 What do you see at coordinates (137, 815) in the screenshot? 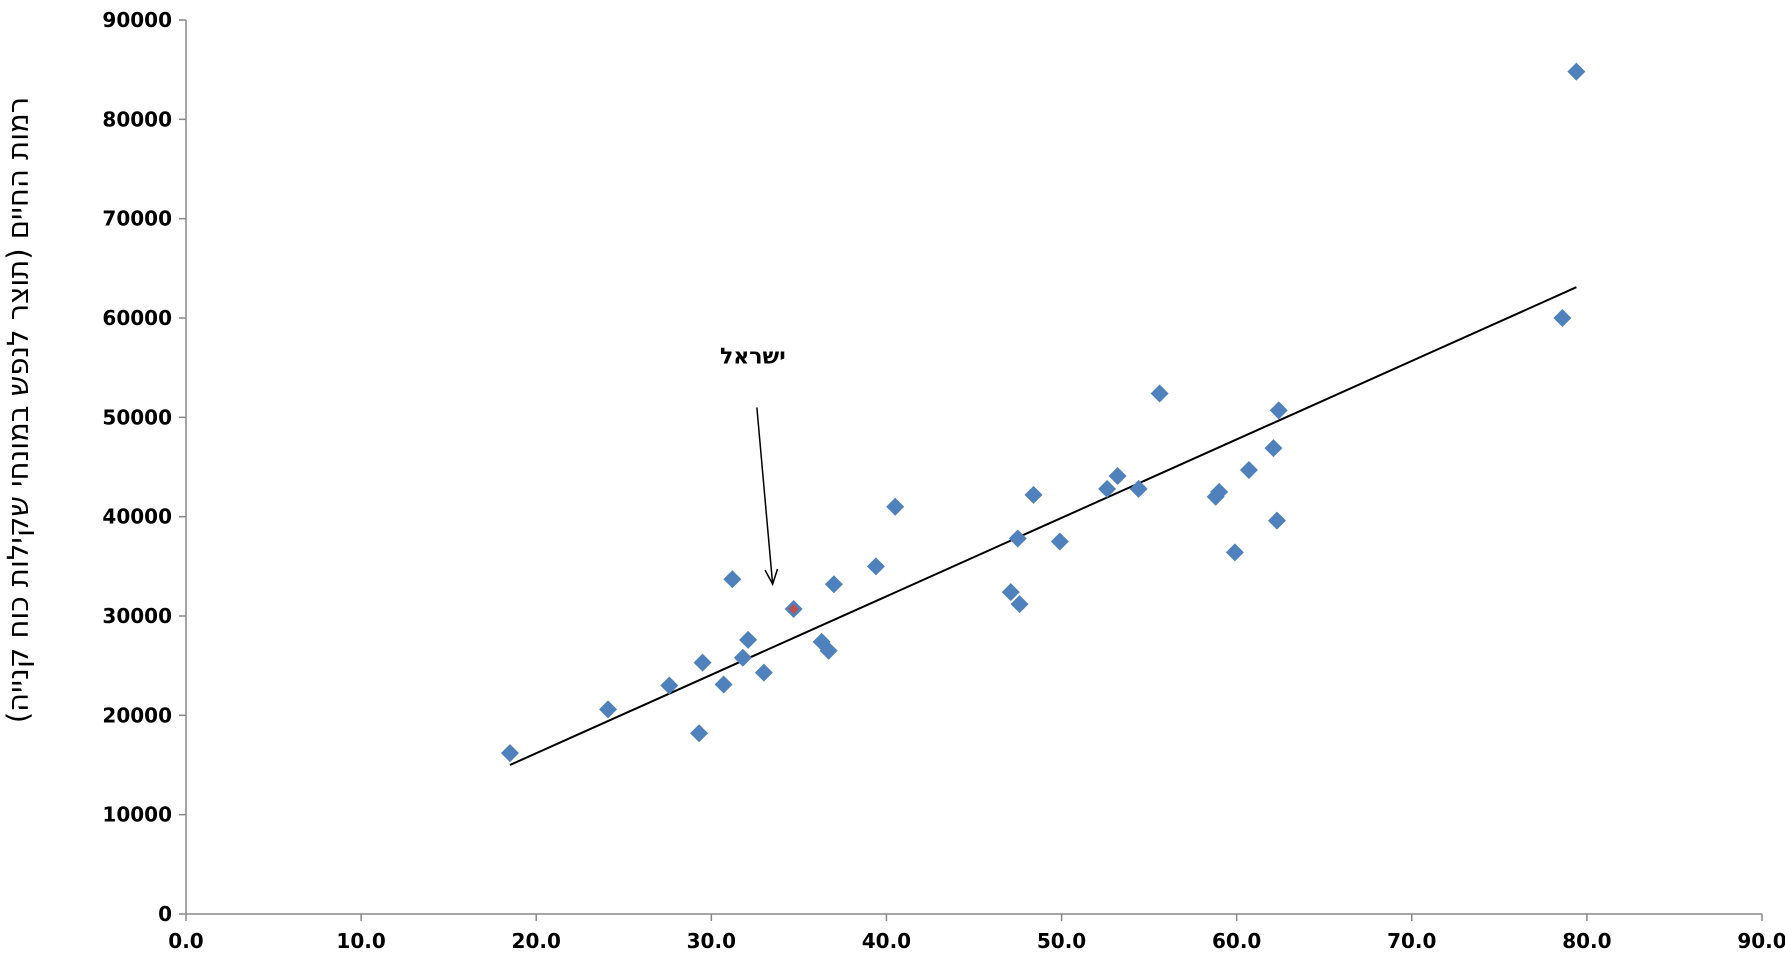
I see `y-tick-label: 10000` at bounding box center [137, 815].